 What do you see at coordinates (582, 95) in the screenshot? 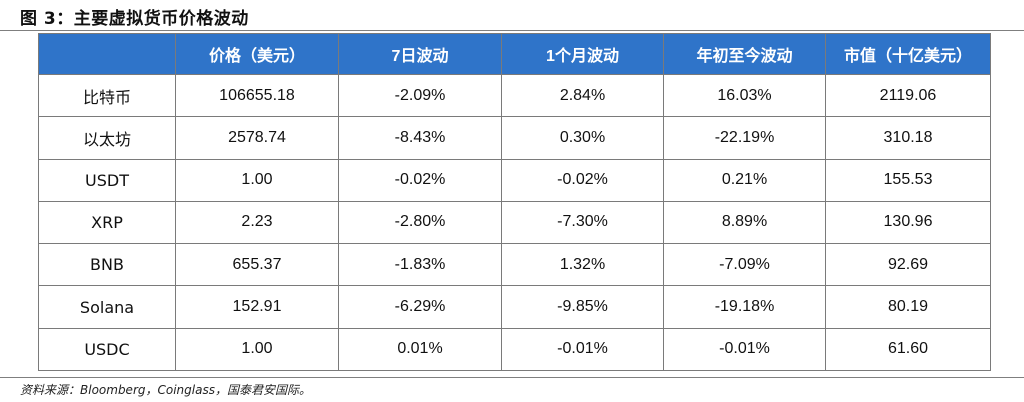
I see `cell-1m: 2.84%` at bounding box center [582, 95].